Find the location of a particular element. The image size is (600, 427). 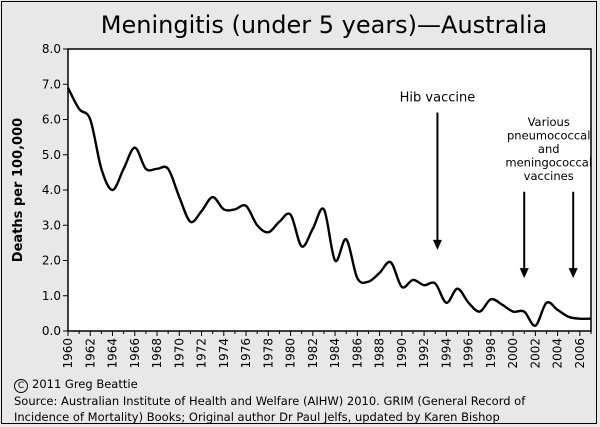

x-tick-label: 1960 is located at coordinates (68, 353).